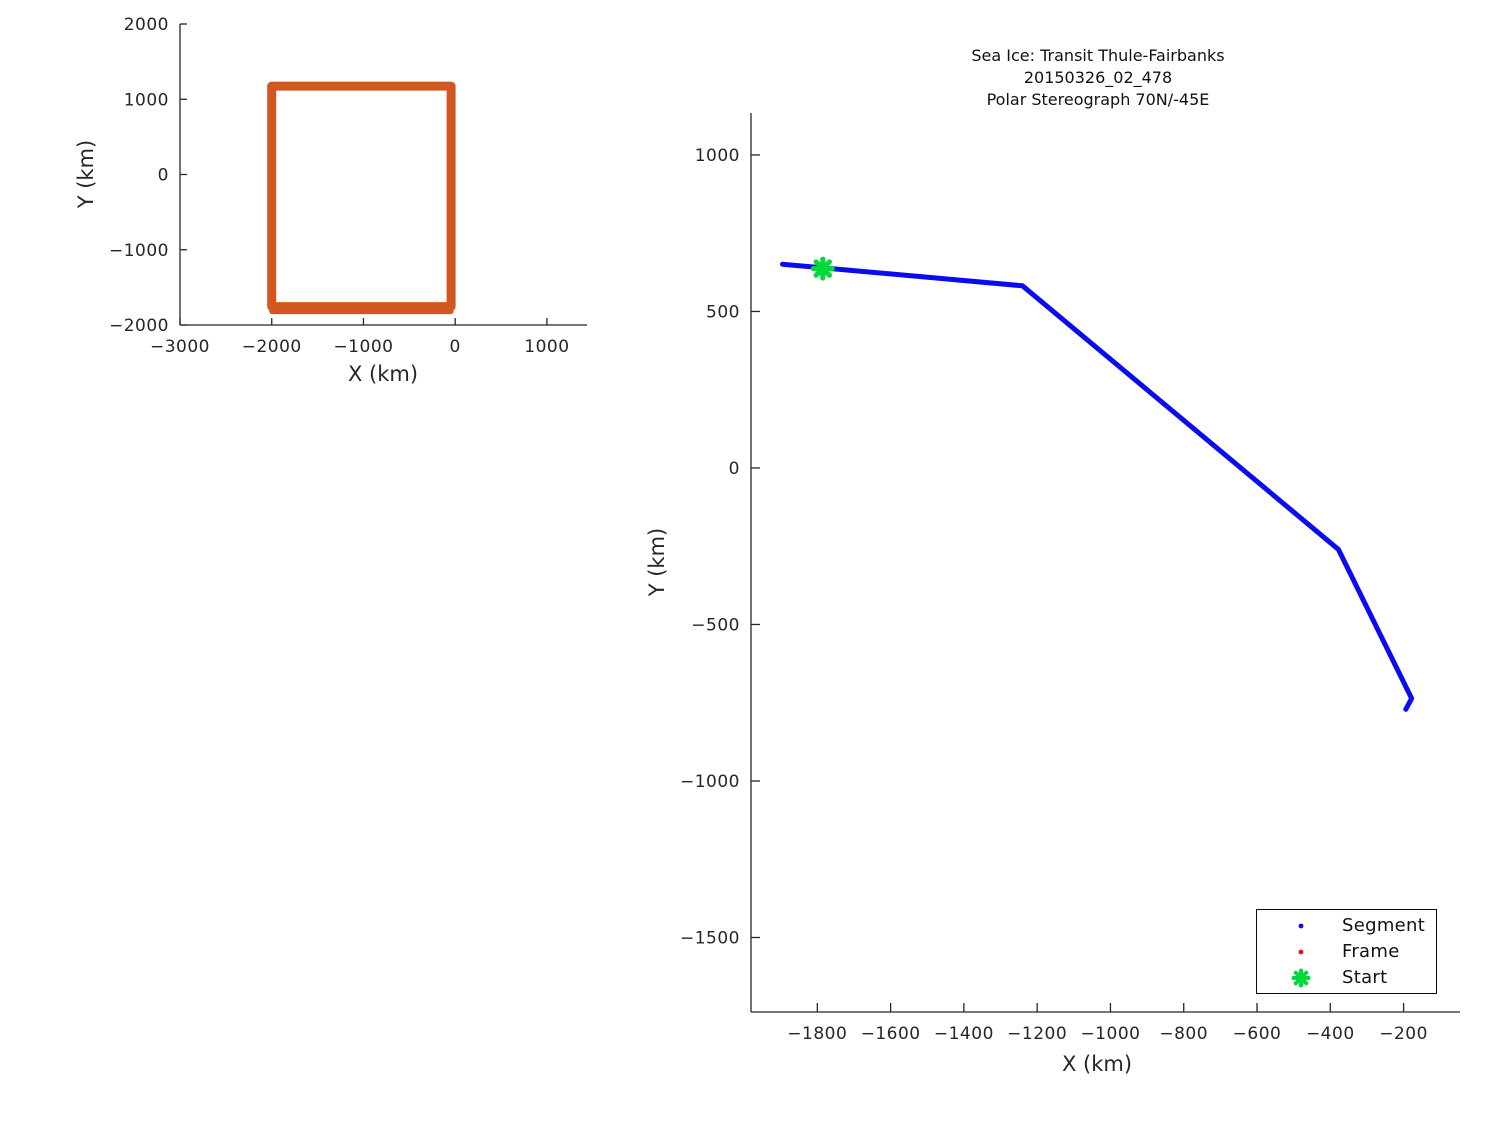 The image size is (1500, 1125). Describe the element at coordinates (1384, 925) in the screenshot. I see `legend-label-segment: Segment` at that location.